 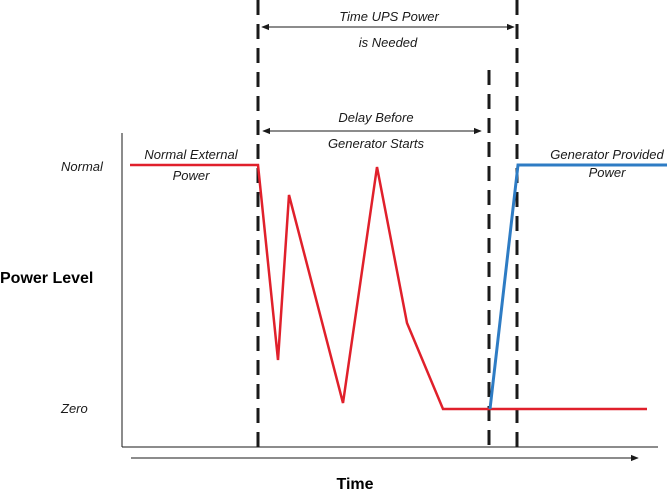 I want to click on x-axis-label: Time, so click(x=354, y=483).